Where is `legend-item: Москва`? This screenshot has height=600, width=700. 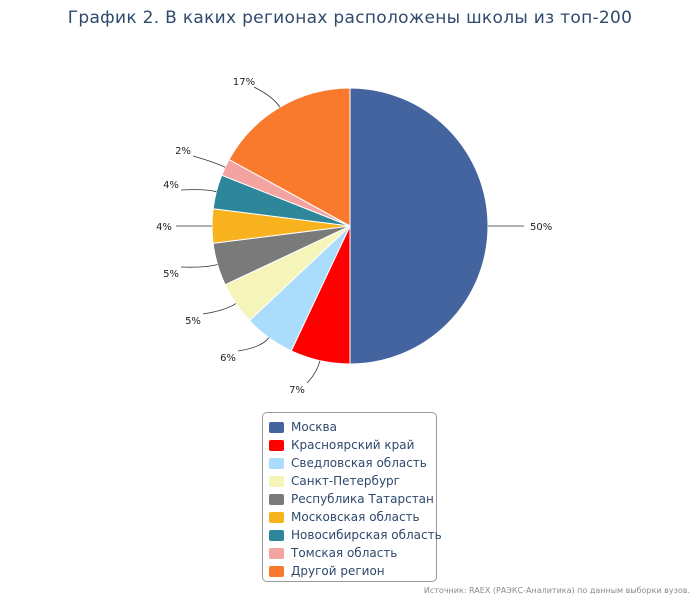 legend-item: Москва is located at coordinates (352, 427).